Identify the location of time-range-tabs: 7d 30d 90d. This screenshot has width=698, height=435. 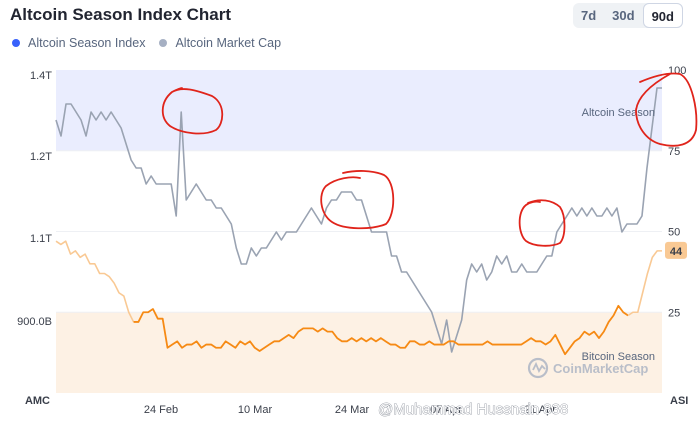
(628, 15).